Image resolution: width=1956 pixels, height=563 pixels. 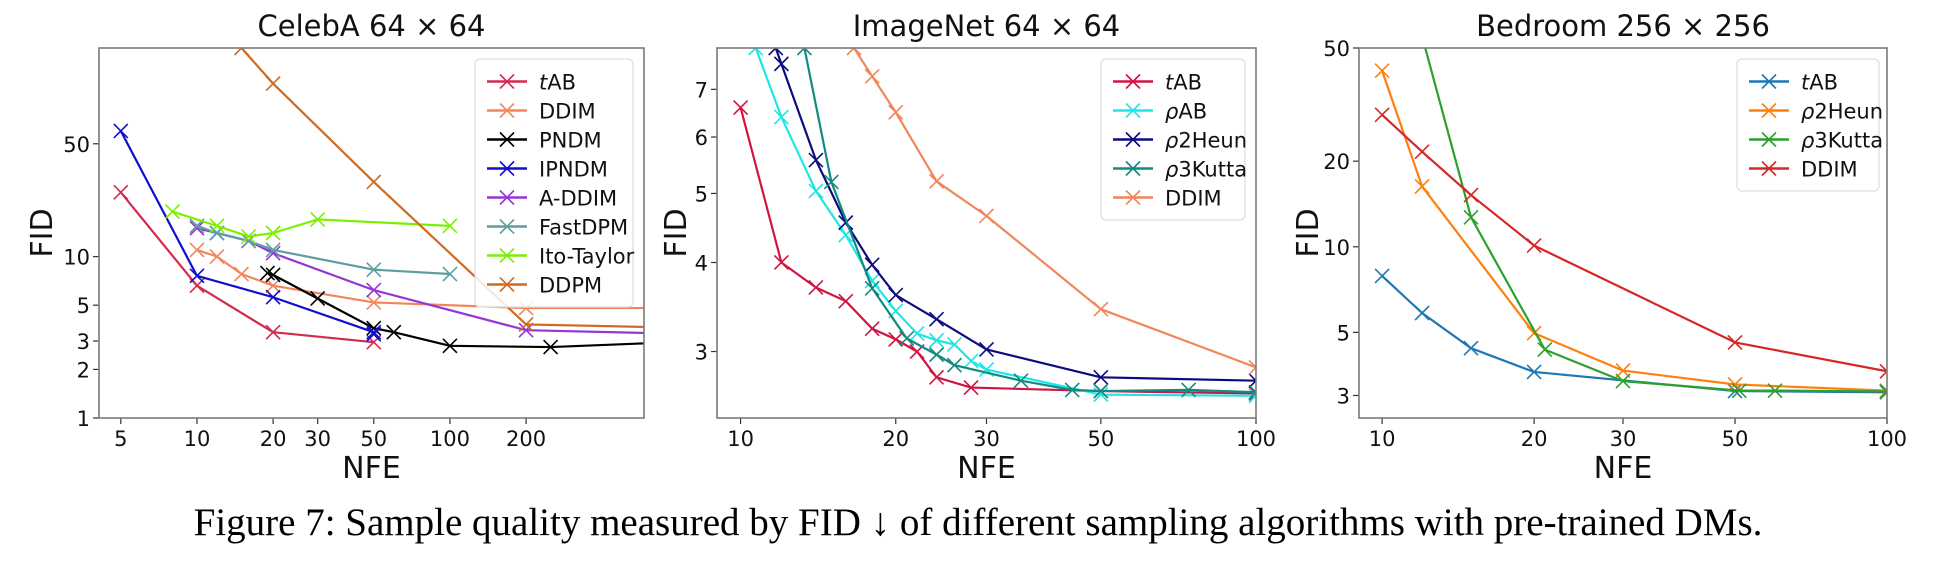 What do you see at coordinates (573, 170) in the screenshot?
I see `legend-label: IPNDM` at bounding box center [573, 170].